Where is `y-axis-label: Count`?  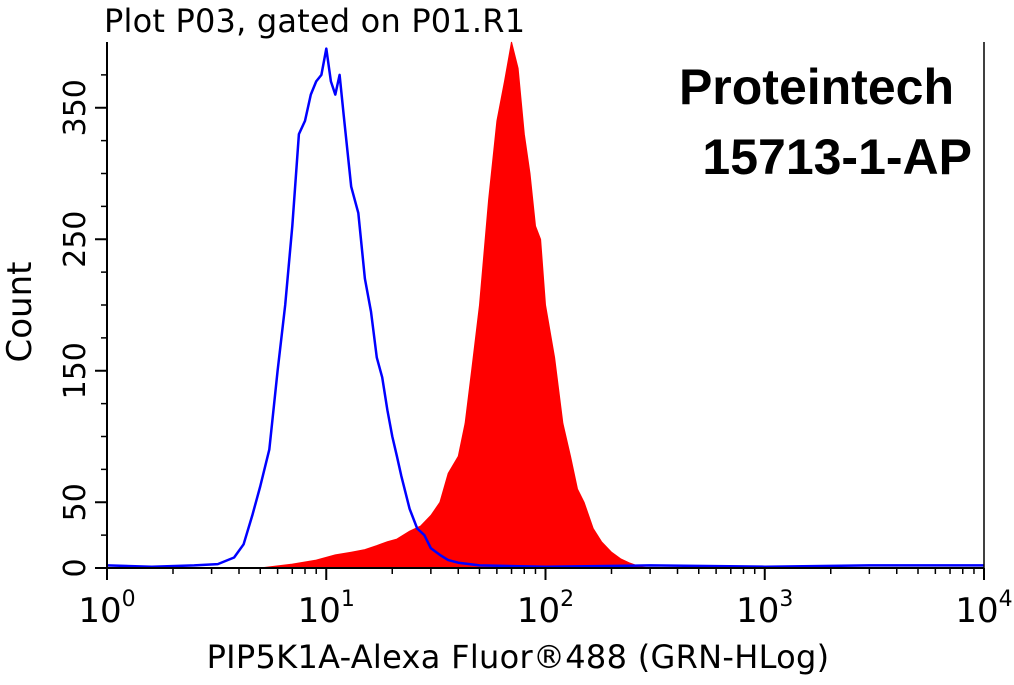
y-axis-label: Count is located at coordinates (20, 312).